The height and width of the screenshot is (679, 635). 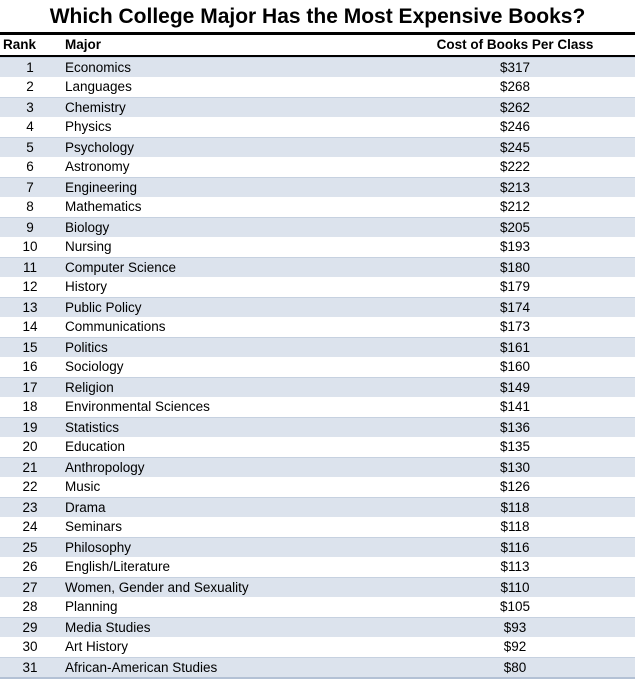 What do you see at coordinates (317, 587) in the screenshot?
I see `table-row: 27 Women, Gender and Sexuality $110` at bounding box center [317, 587].